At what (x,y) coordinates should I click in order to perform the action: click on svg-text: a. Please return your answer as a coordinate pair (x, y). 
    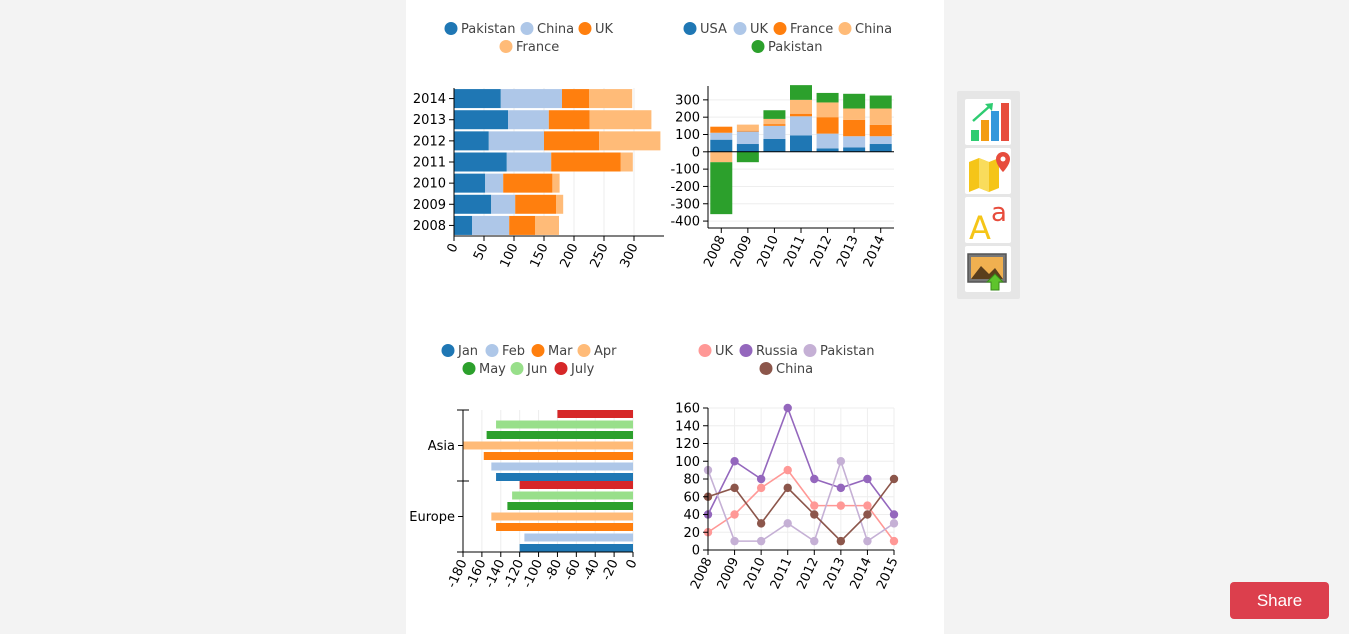
    Looking at the image, I should click on (999, 213).